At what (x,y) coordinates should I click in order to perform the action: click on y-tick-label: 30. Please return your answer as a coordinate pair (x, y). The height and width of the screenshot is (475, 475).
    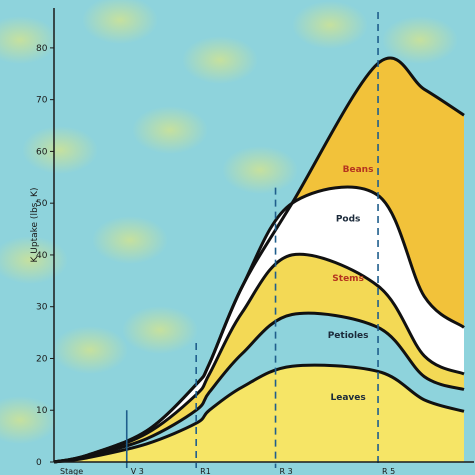
    Looking at the image, I should click on (42, 308).